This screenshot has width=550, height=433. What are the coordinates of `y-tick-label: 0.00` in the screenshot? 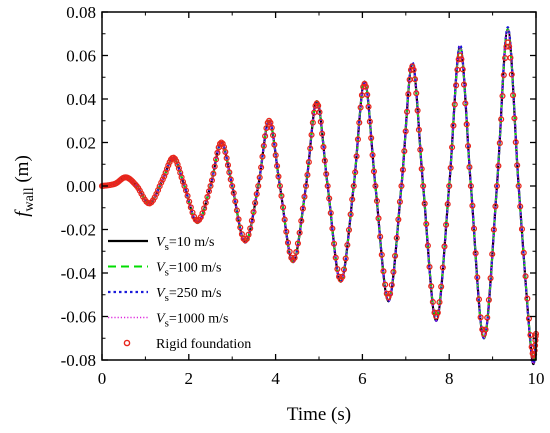 It's located at (81, 186).